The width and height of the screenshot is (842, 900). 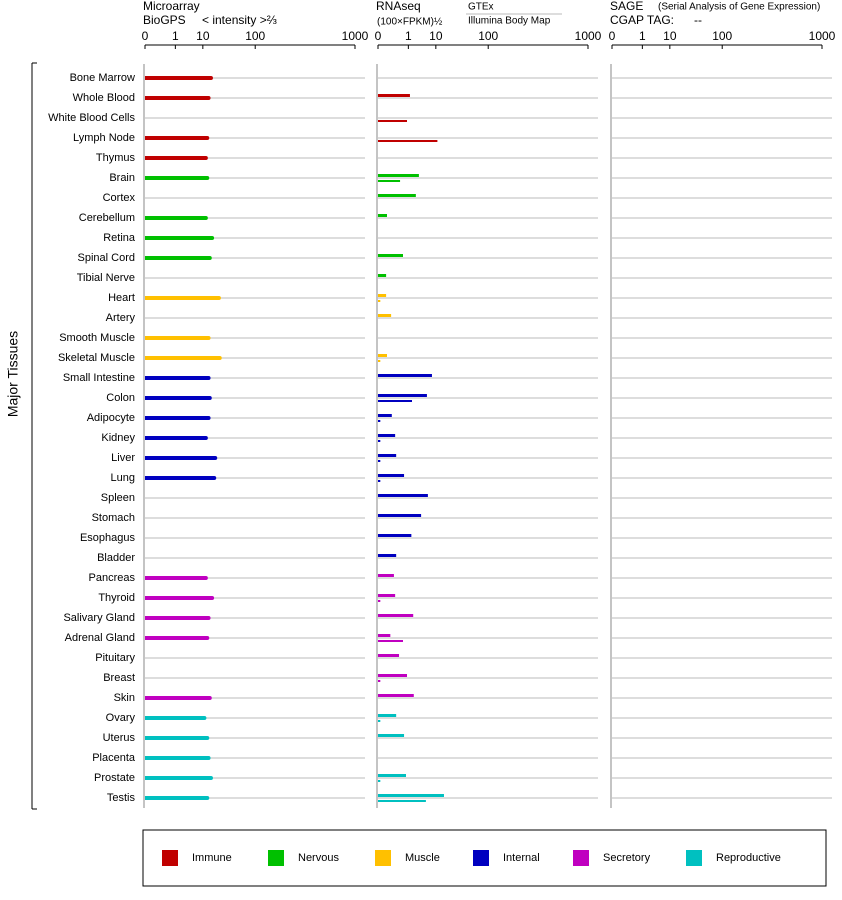 I want to click on category-label: Cerebellum, so click(x=107, y=218).